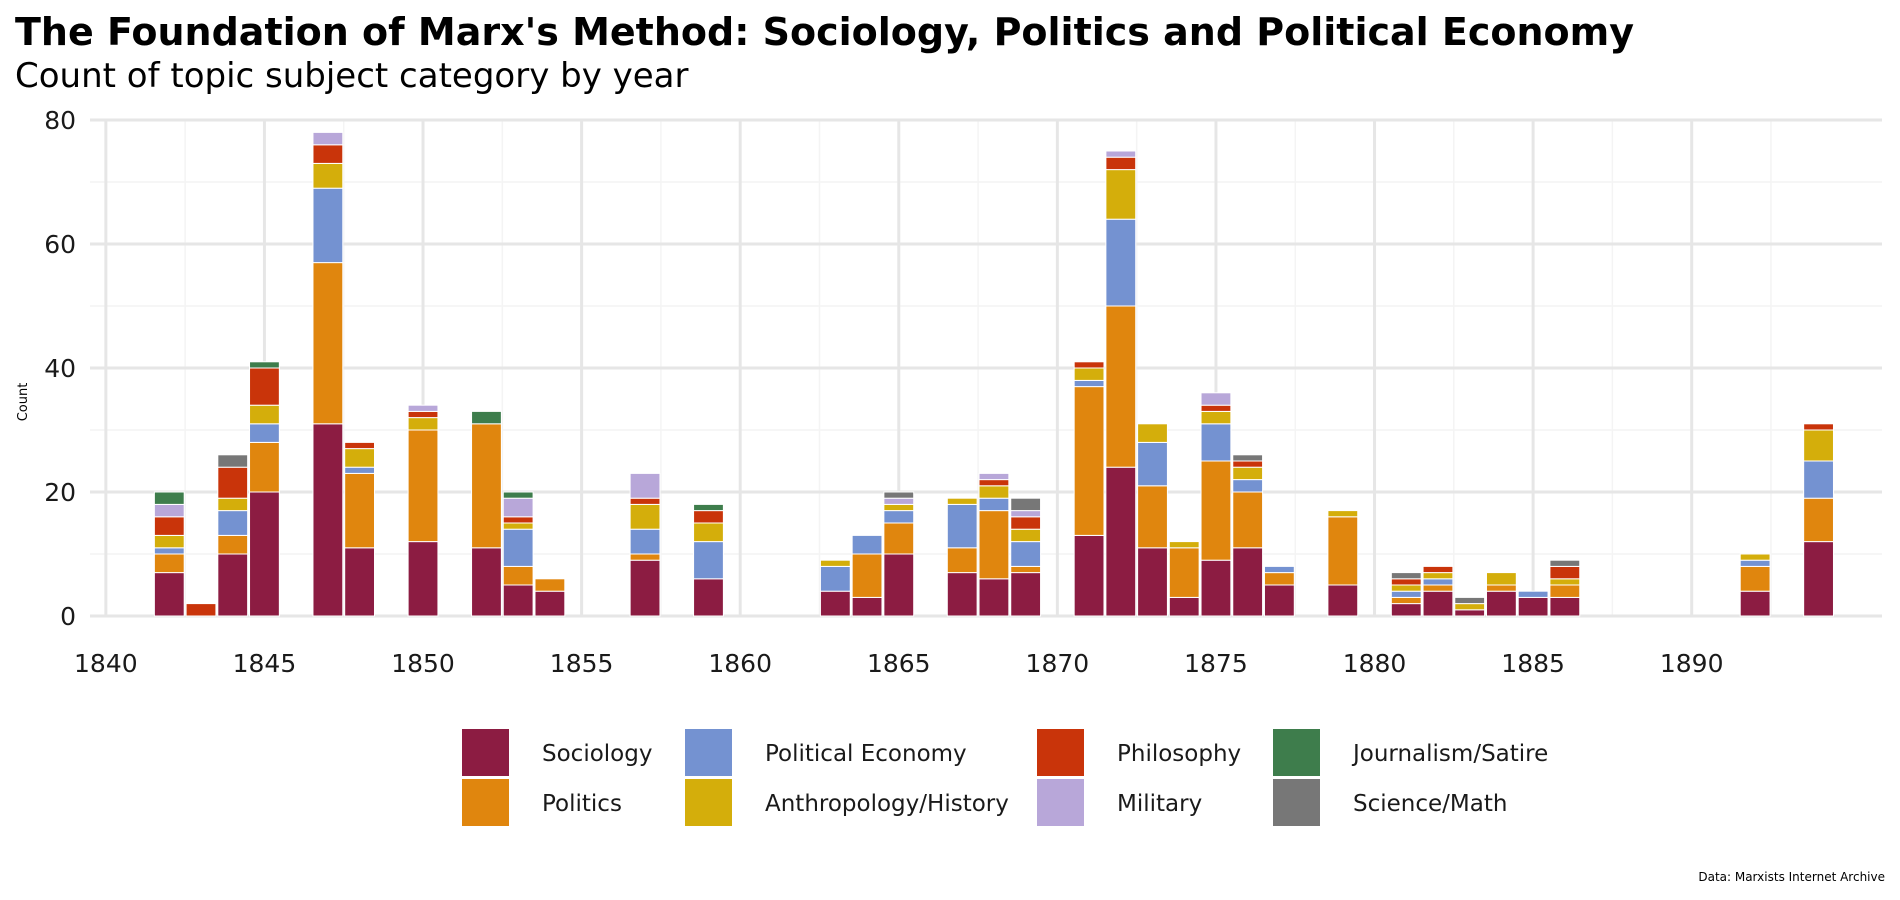 This screenshot has height=900, width=1900. Describe the element at coordinates (68, 616) in the screenshot. I see `y-tick-label: 0` at that location.